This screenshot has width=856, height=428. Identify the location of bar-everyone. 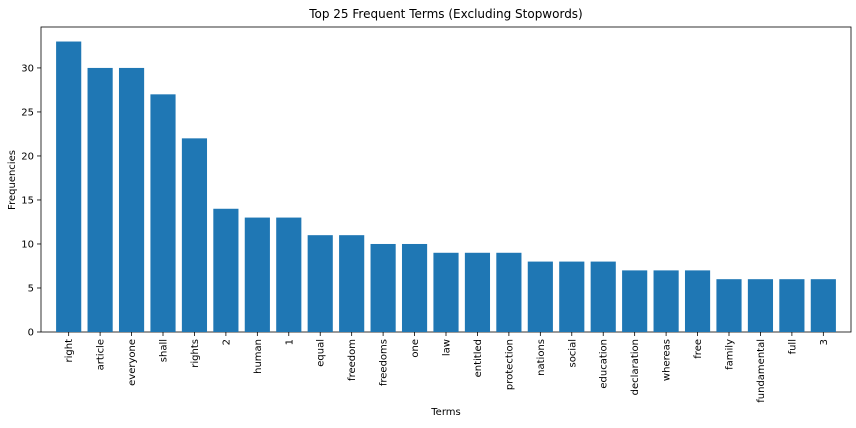
(131, 200).